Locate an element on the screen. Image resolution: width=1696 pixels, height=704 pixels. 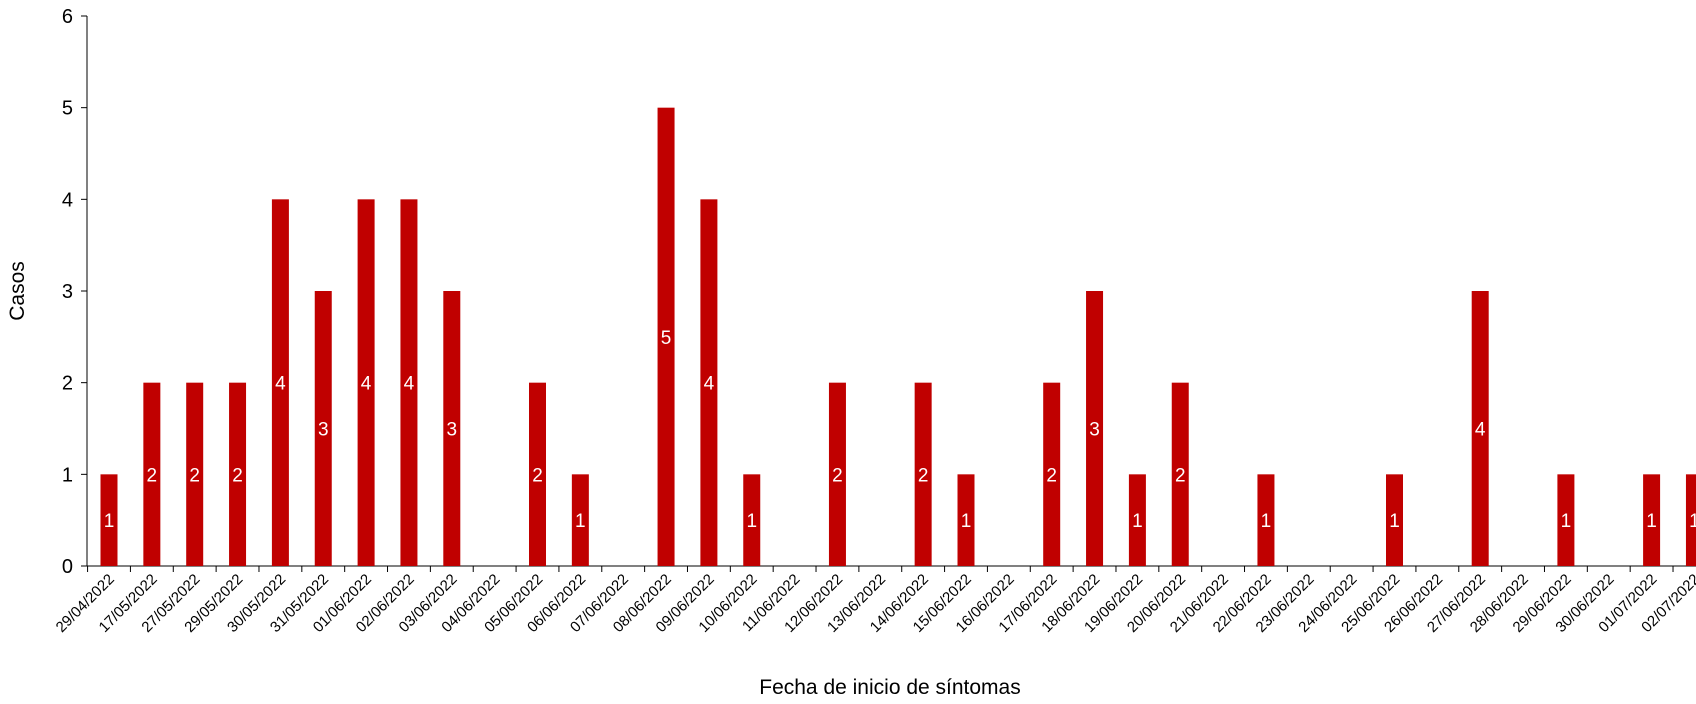
y-tick-label: 1 is located at coordinates (67, 475).